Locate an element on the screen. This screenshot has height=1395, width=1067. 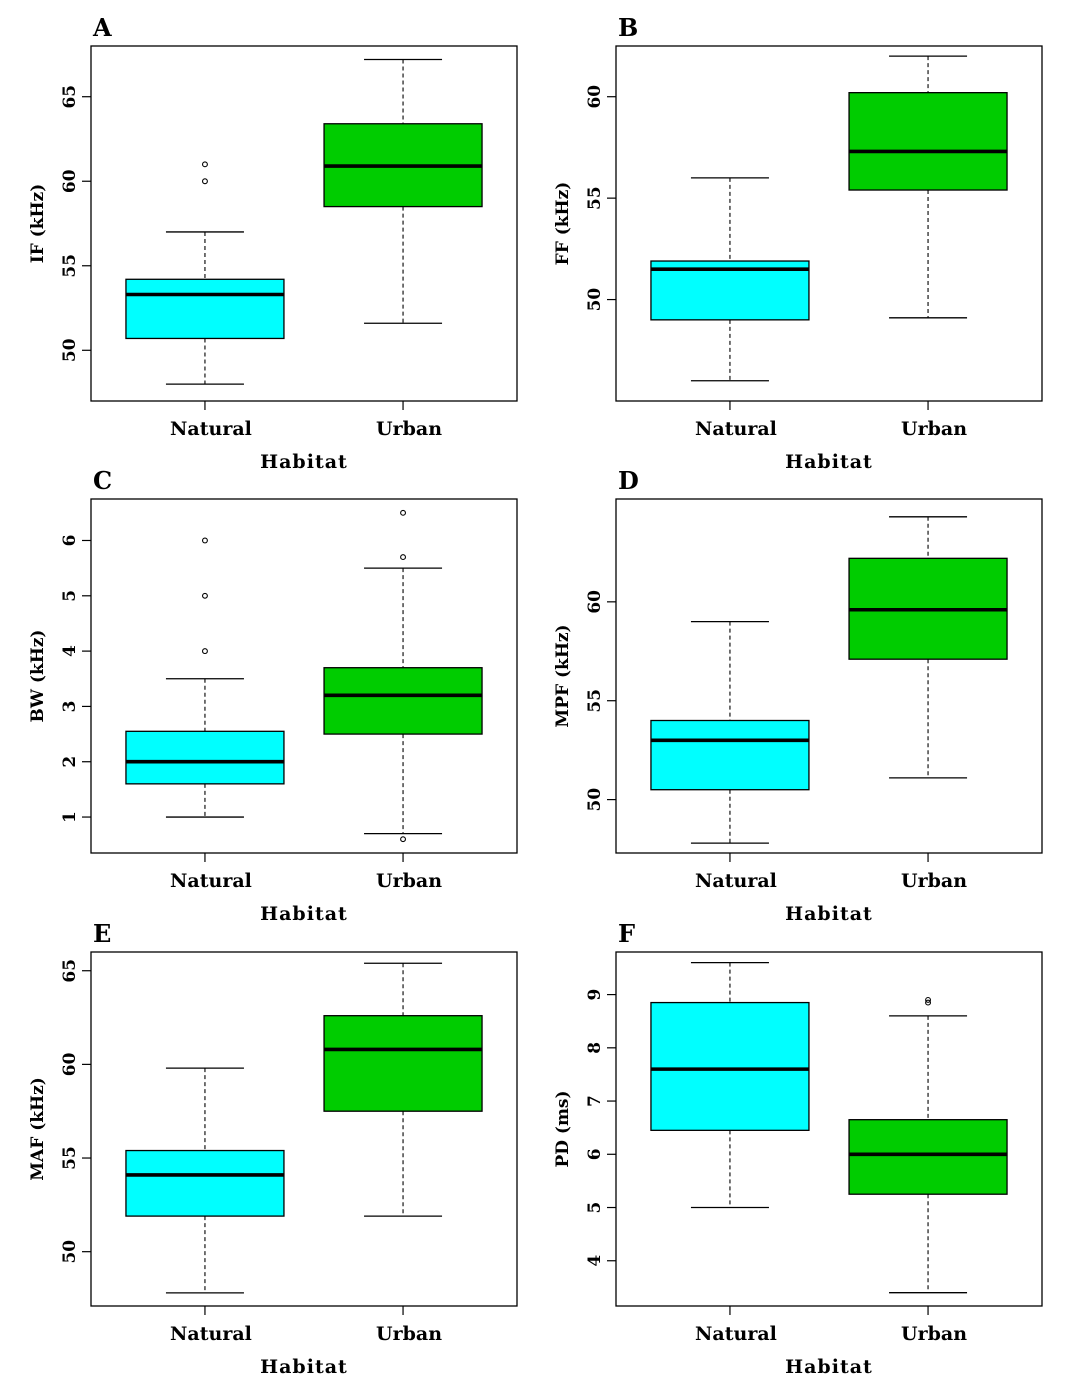
panel-letter: A is located at coordinates (102, 27).